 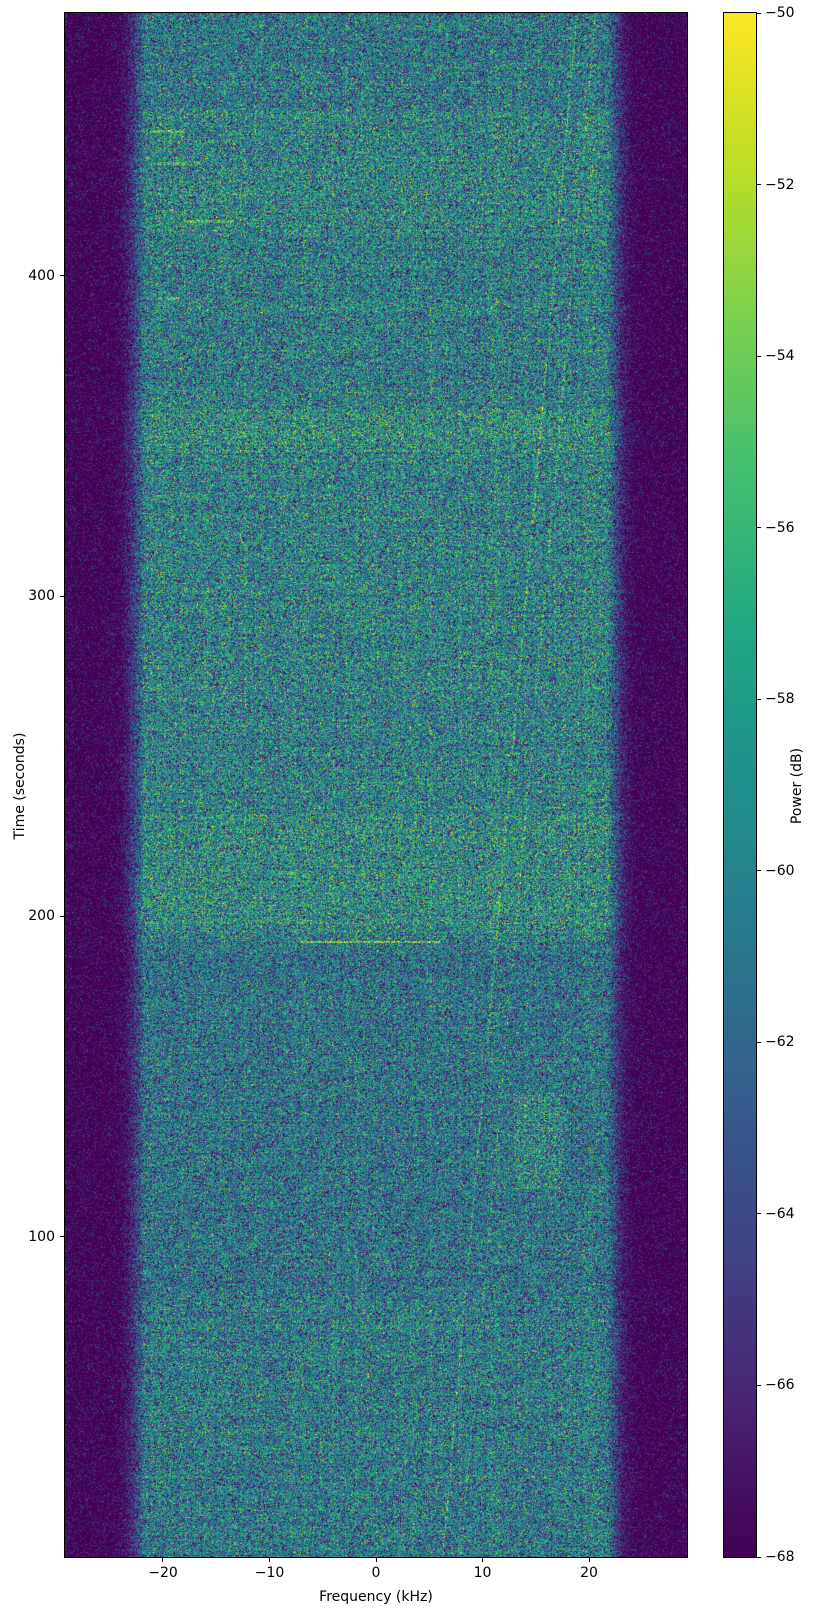 I want to click on colorbar-canvas, so click(x=740, y=785).